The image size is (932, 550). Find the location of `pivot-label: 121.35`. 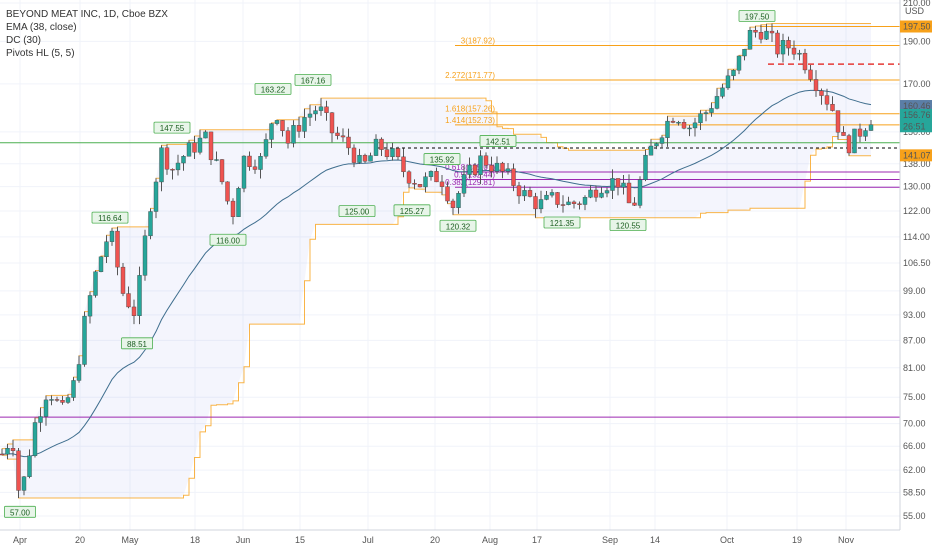

pivot-label: 121.35 is located at coordinates (562, 223).